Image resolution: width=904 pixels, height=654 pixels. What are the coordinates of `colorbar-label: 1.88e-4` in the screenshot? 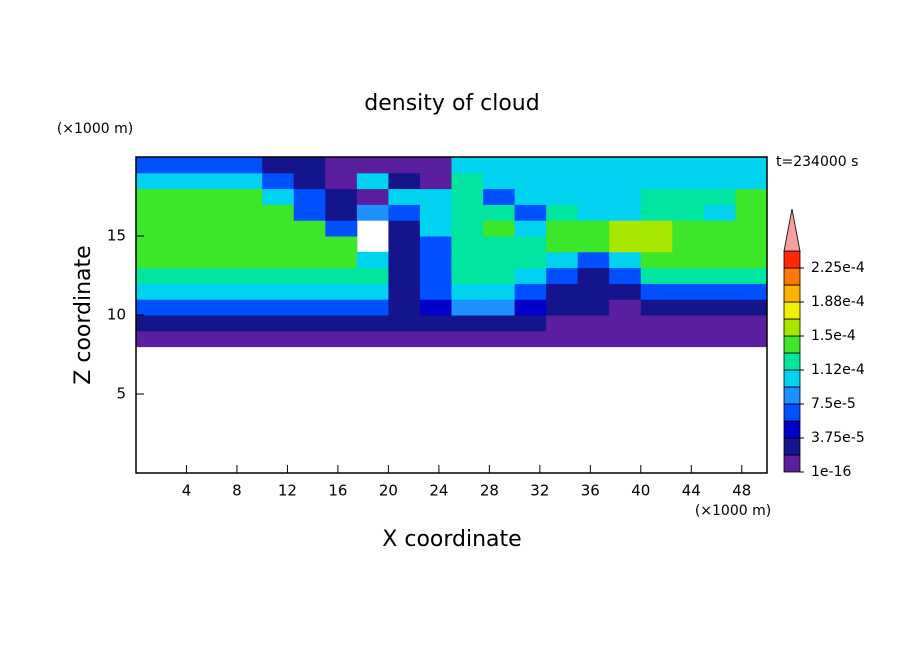 It's located at (838, 302).